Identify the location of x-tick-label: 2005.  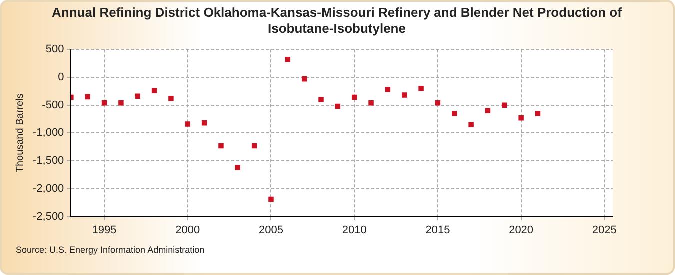
(271, 230).